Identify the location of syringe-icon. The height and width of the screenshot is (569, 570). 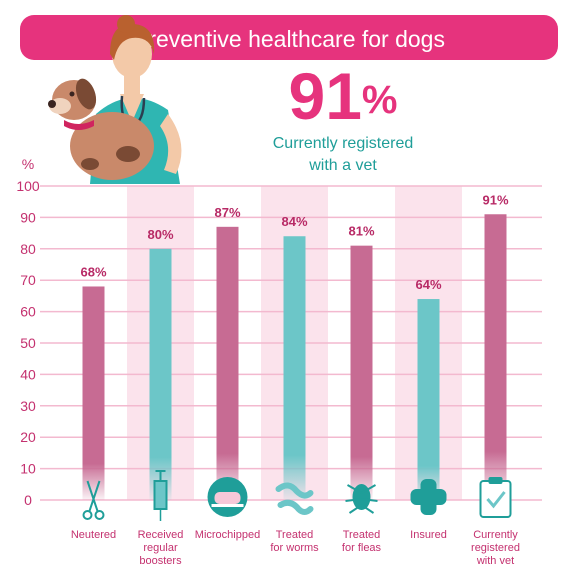
(160, 495).